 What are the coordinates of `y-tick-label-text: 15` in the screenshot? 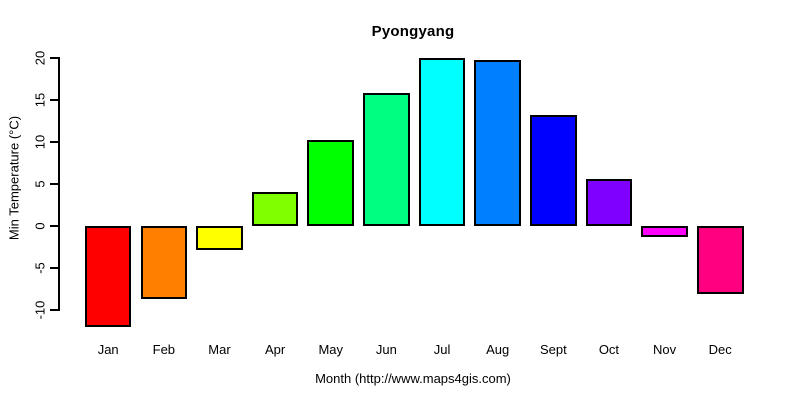 It's located at (40, 100).